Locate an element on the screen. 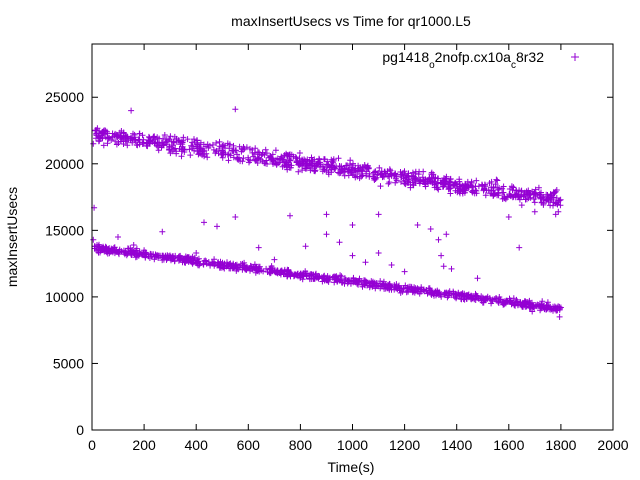 The height and width of the screenshot is (480, 640). x-axis-label: Time(s) is located at coordinates (351, 467).